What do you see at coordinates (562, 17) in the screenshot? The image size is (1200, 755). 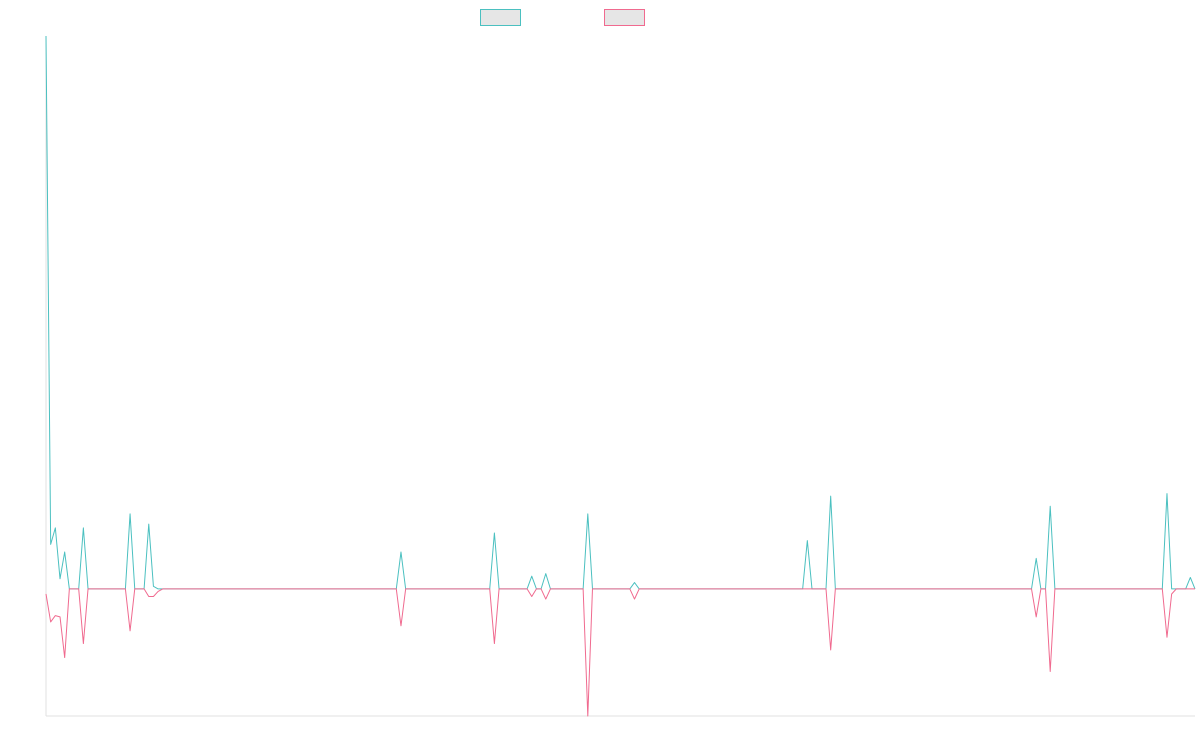 I see `legend` at bounding box center [562, 17].